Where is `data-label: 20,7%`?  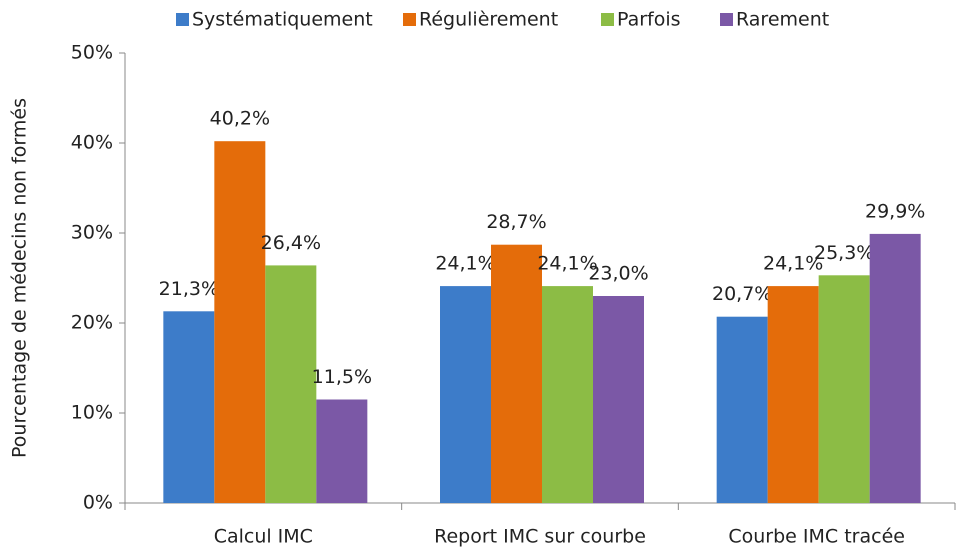
data-label: 20,7% is located at coordinates (742, 294).